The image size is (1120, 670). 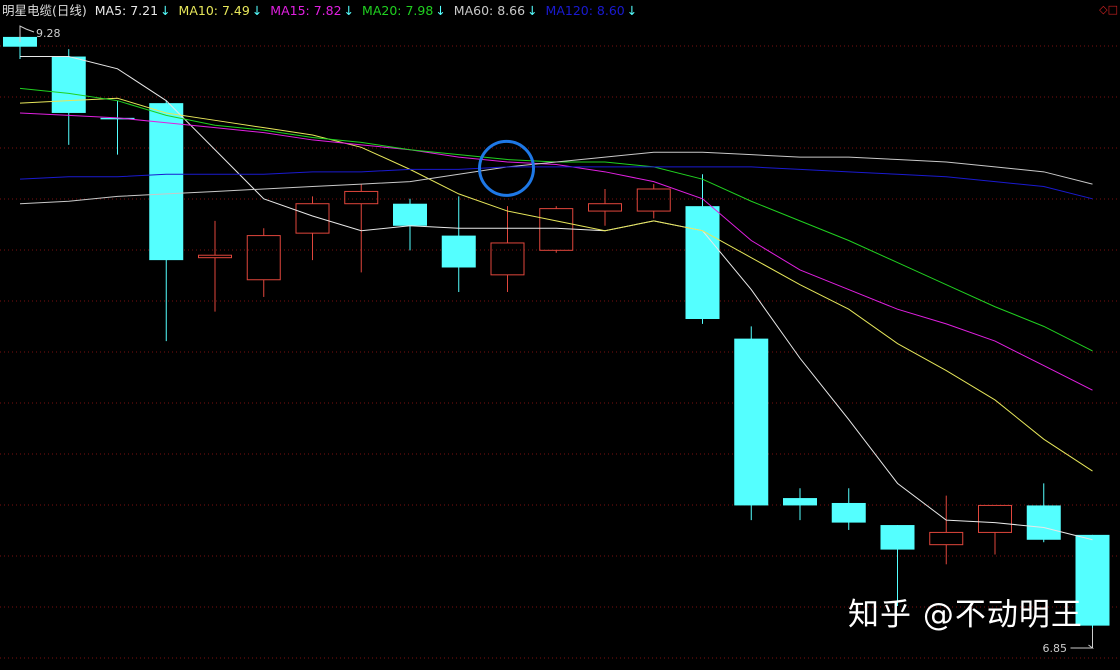 I want to click on indicator-value: MA120: 8.60, so click(x=585, y=10).